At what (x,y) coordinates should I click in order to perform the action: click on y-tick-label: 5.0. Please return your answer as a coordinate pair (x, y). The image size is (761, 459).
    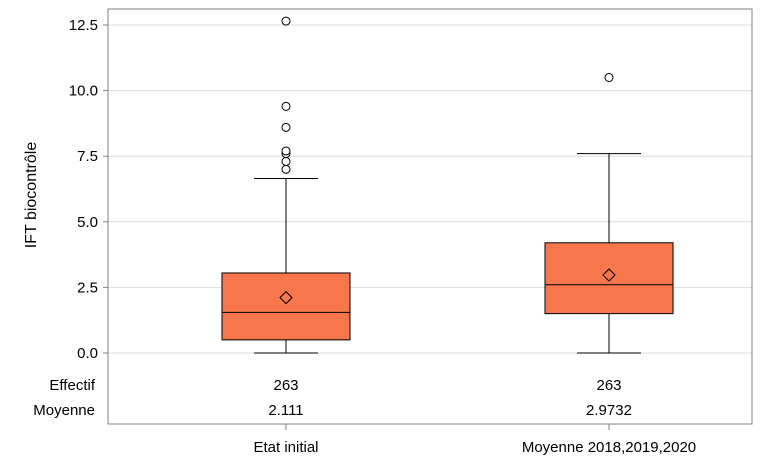
    Looking at the image, I should click on (87, 222).